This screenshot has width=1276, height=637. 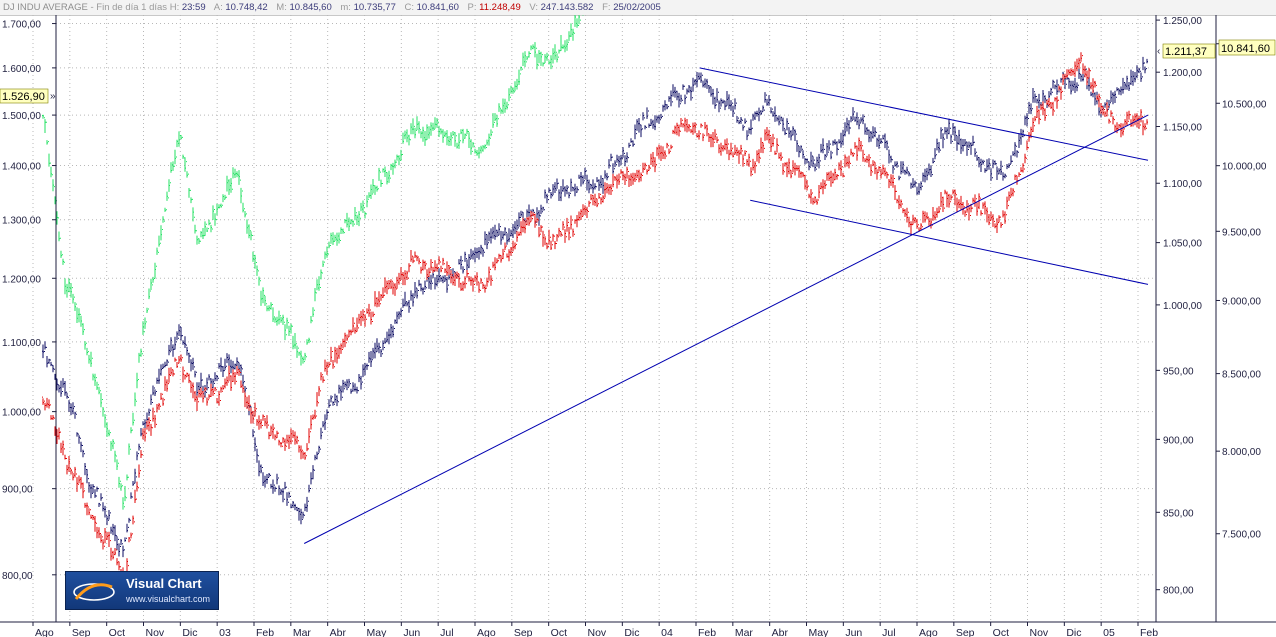 I want to click on open-label: A:, so click(x=218, y=7).